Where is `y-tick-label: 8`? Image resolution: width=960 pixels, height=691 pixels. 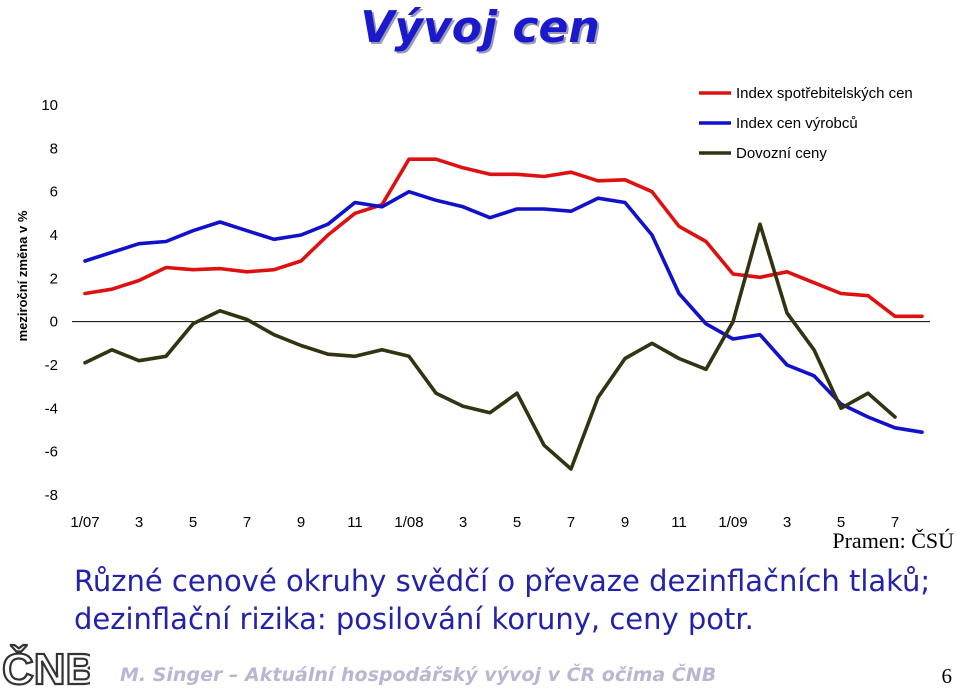
y-tick-label: 8 is located at coordinates (54, 148).